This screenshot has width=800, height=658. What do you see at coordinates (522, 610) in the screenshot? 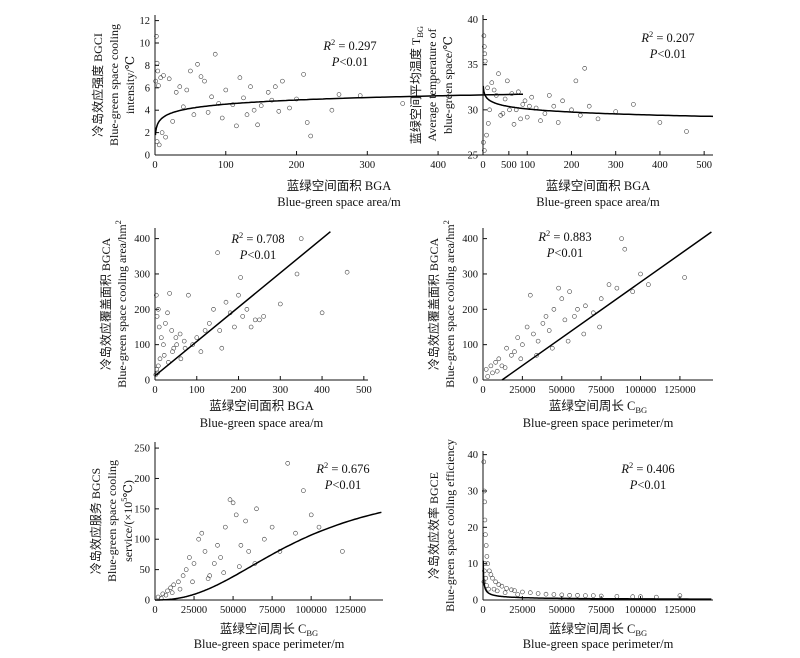
I see `x-tick-label: 25000` at bounding box center [522, 610].